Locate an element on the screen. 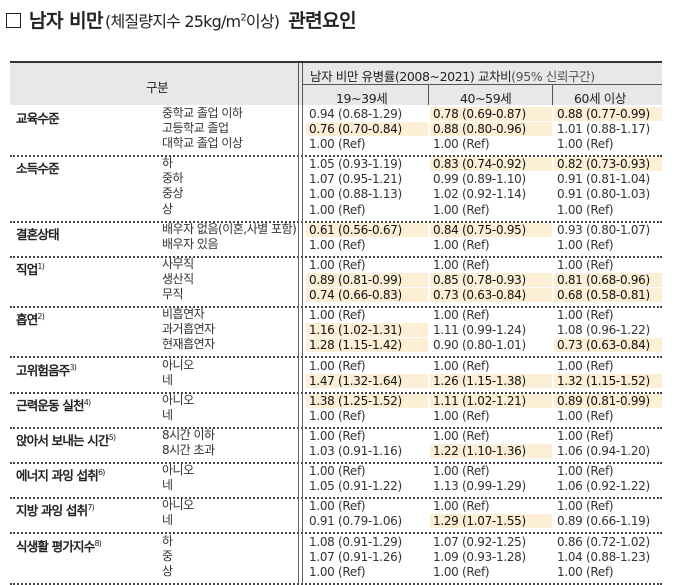  group-label: 흡연2) is located at coordinates (30, 318).